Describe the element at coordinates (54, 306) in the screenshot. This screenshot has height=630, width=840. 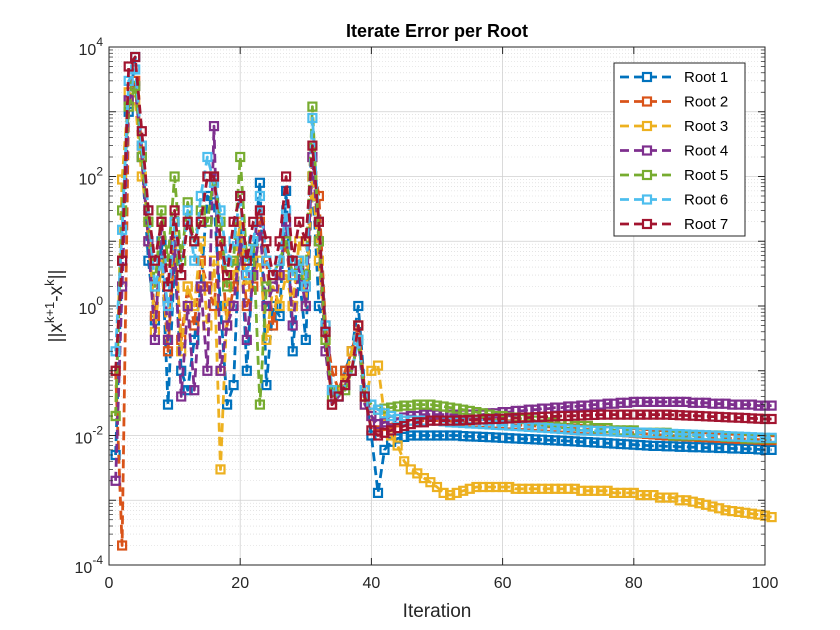
I see `y-axis-label: ||xk+1-xk||` at that location.